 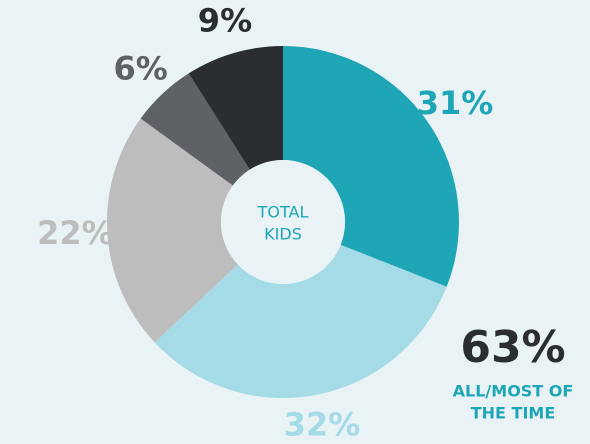 What do you see at coordinates (75, 233) in the screenshot?
I see `value-label: 22%` at bounding box center [75, 233].